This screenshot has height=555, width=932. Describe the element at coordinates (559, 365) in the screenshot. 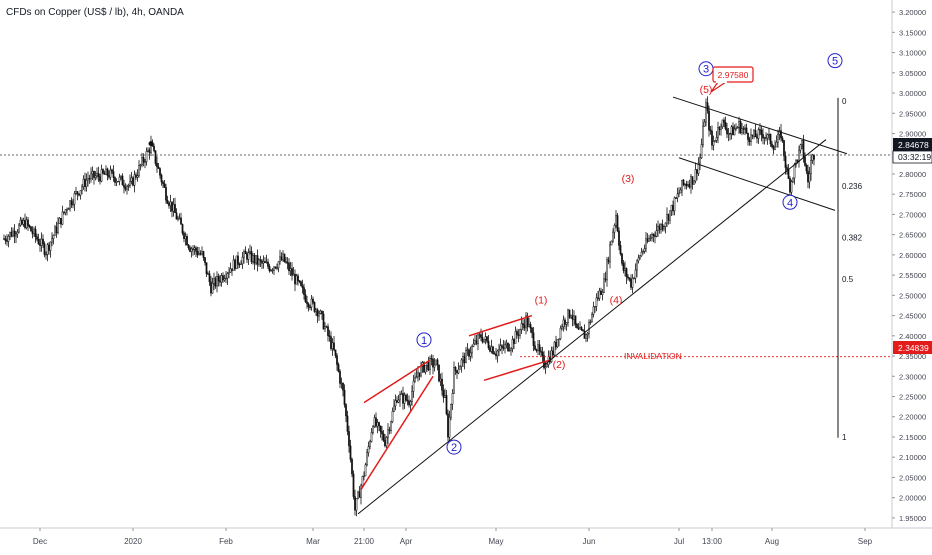

I see `wave-label-red: (2)` at that location.